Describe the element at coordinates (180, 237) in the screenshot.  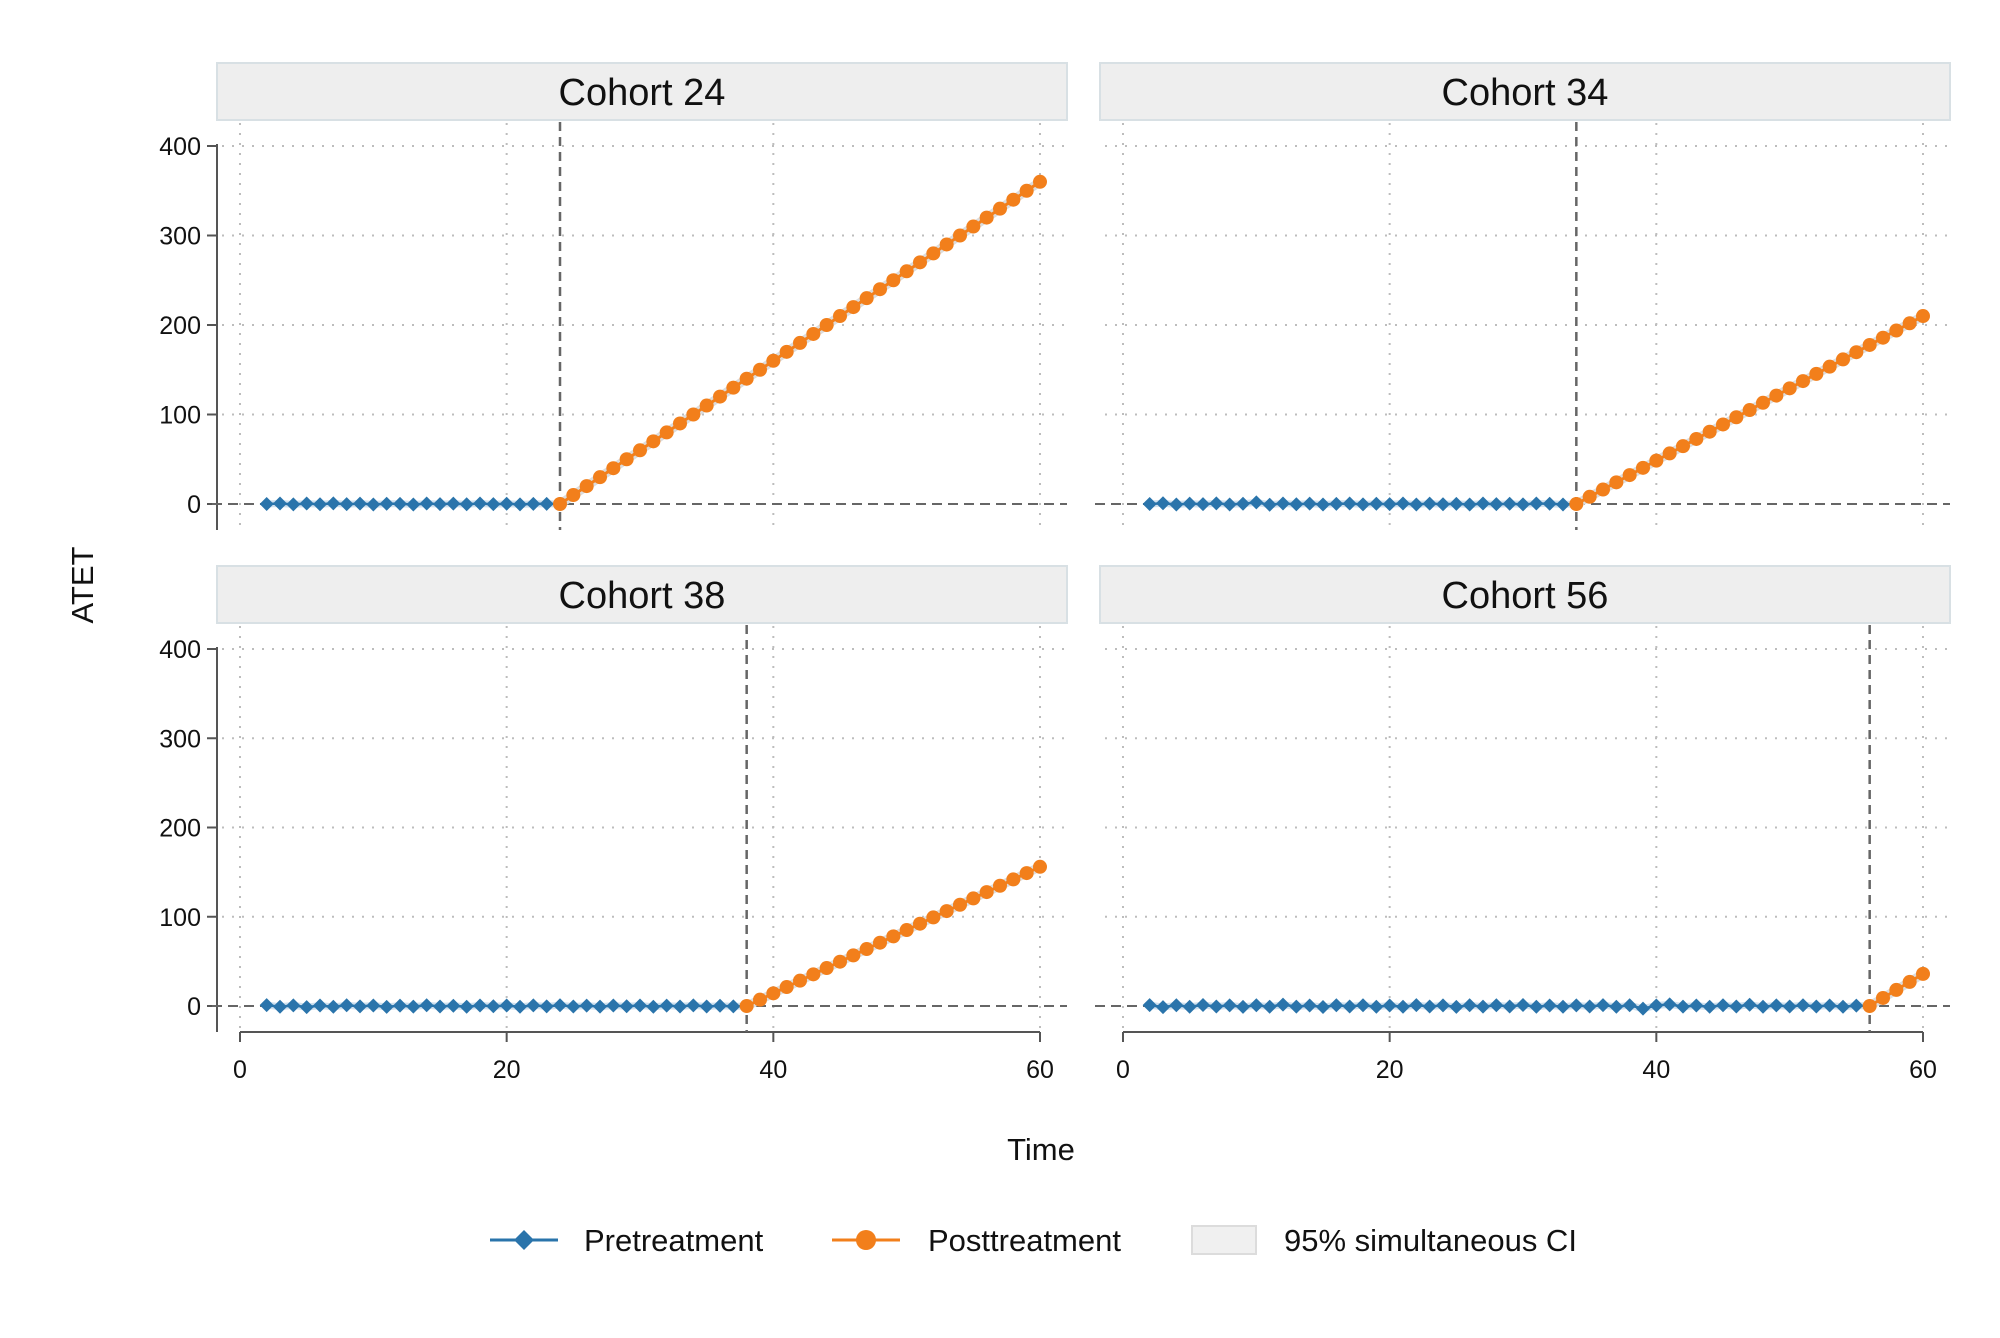
I see `y-tick-label: 300` at that location.